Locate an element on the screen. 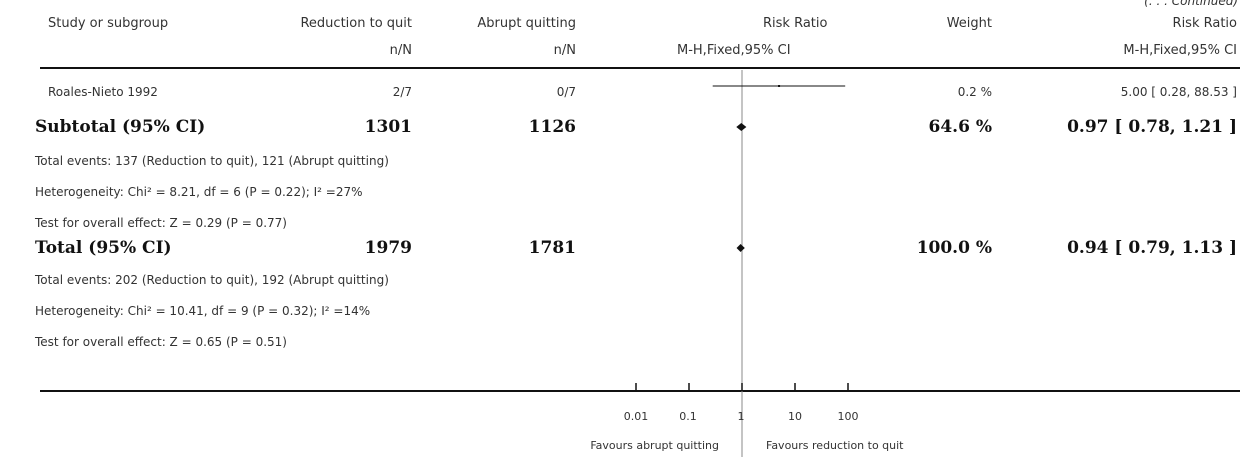 This screenshot has height=457, width=1240. favours-left-label: Favours abrupt quitting is located at coordinates (654, 445).